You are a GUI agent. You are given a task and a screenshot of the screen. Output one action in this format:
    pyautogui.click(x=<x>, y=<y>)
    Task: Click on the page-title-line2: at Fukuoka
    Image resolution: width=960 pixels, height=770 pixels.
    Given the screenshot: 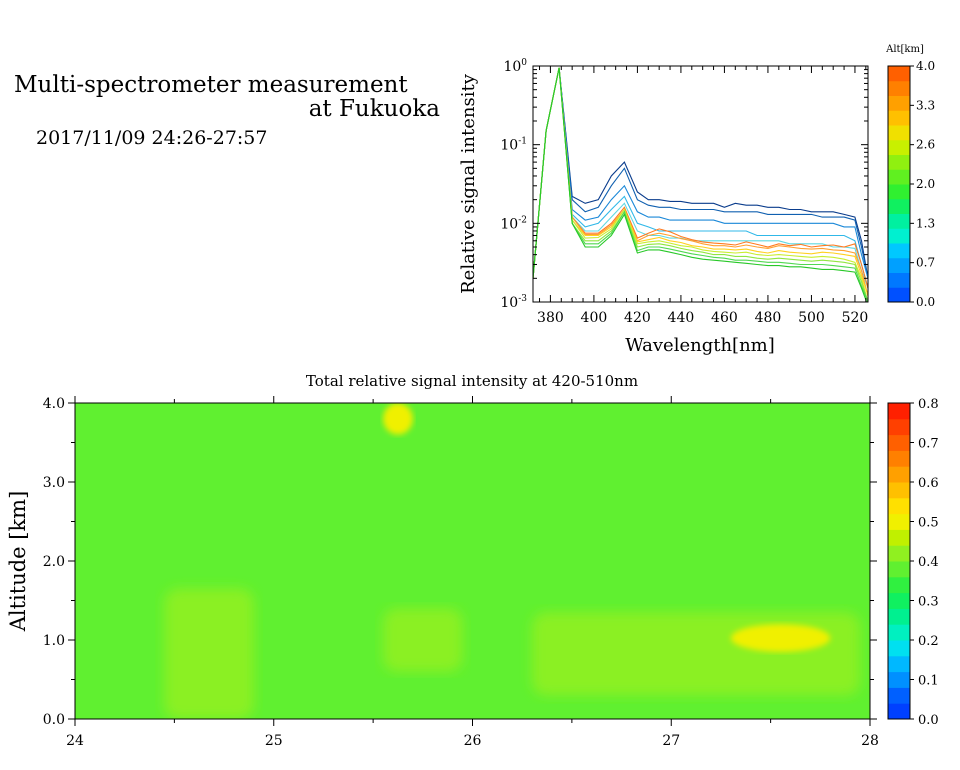 What is the action you would take?
    pyautogui.click(x=374, y=109)
    